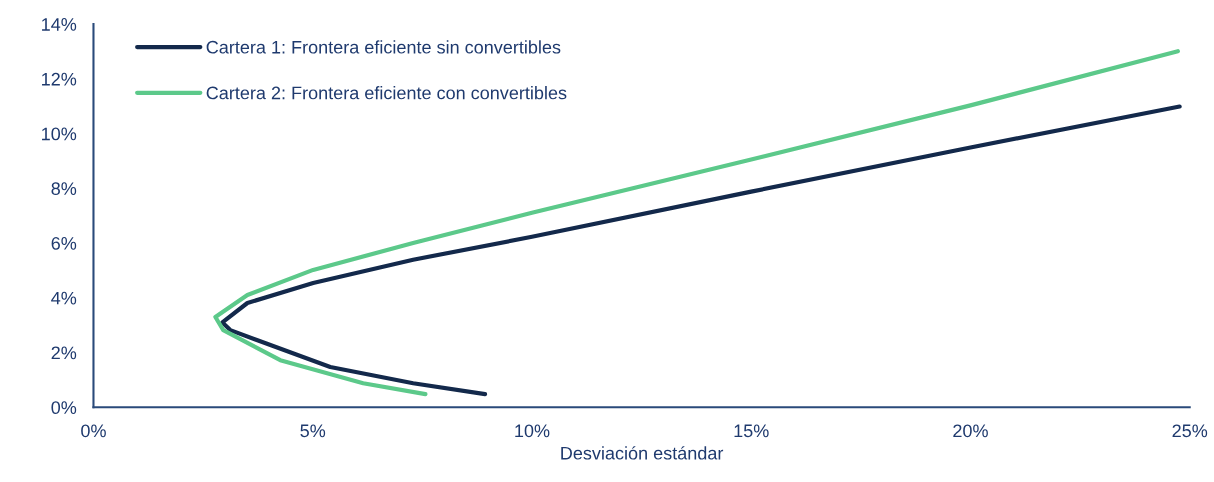 This screenshot has width=1214, height=482. What do you see at coordinates (59, 79) in the screenshot?
I see `y-tick-label: 12%` at bounding box center [59, 79].